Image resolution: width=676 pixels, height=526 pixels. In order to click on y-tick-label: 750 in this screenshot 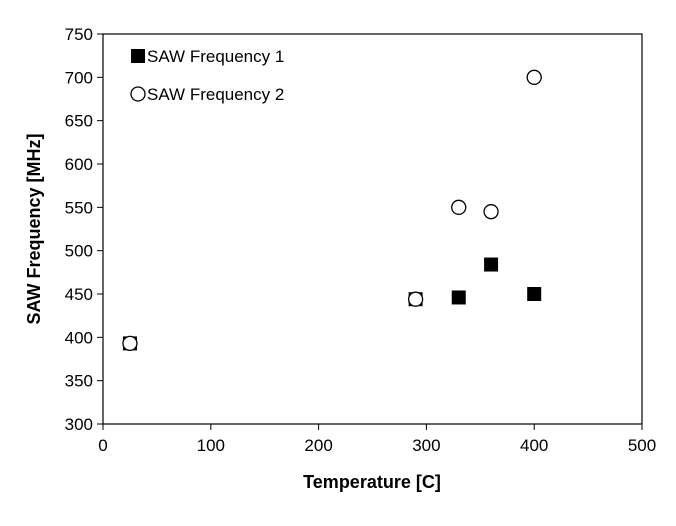, I will do `click(79, 34)`.